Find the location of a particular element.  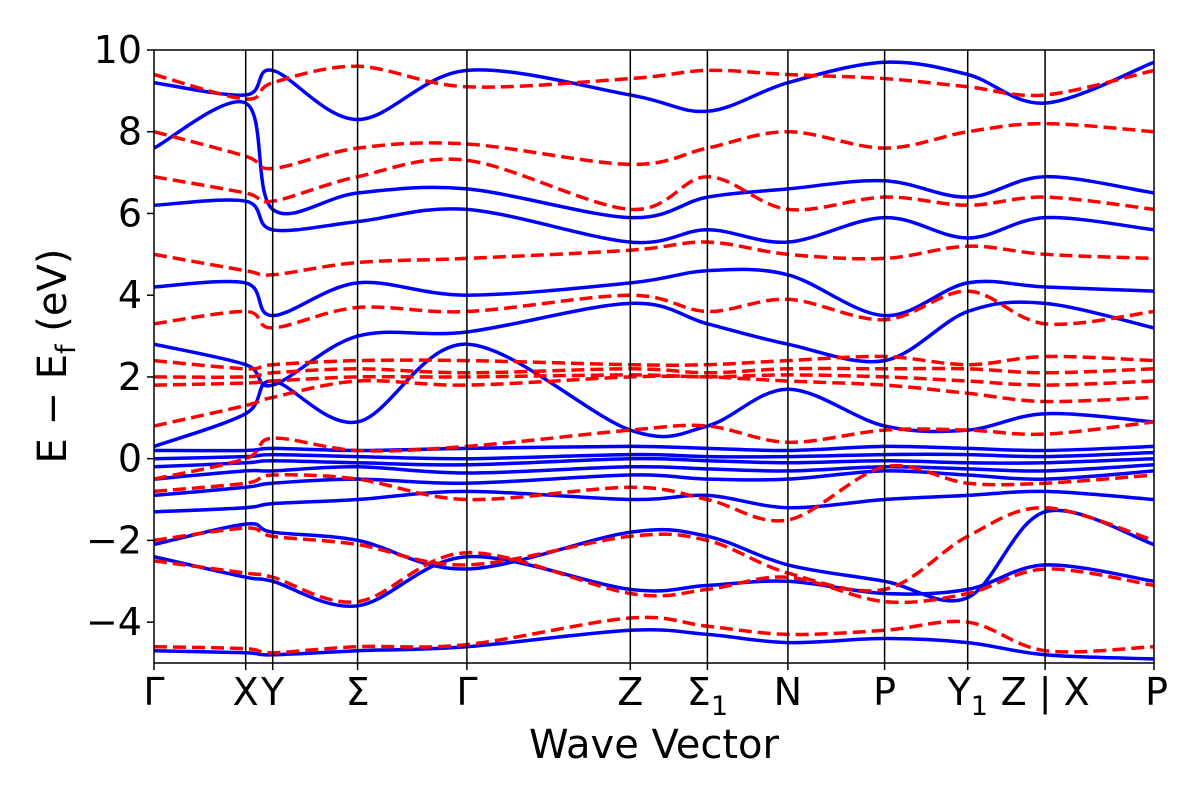

x-tick-label-main: N is located at coordinates (788, 692).